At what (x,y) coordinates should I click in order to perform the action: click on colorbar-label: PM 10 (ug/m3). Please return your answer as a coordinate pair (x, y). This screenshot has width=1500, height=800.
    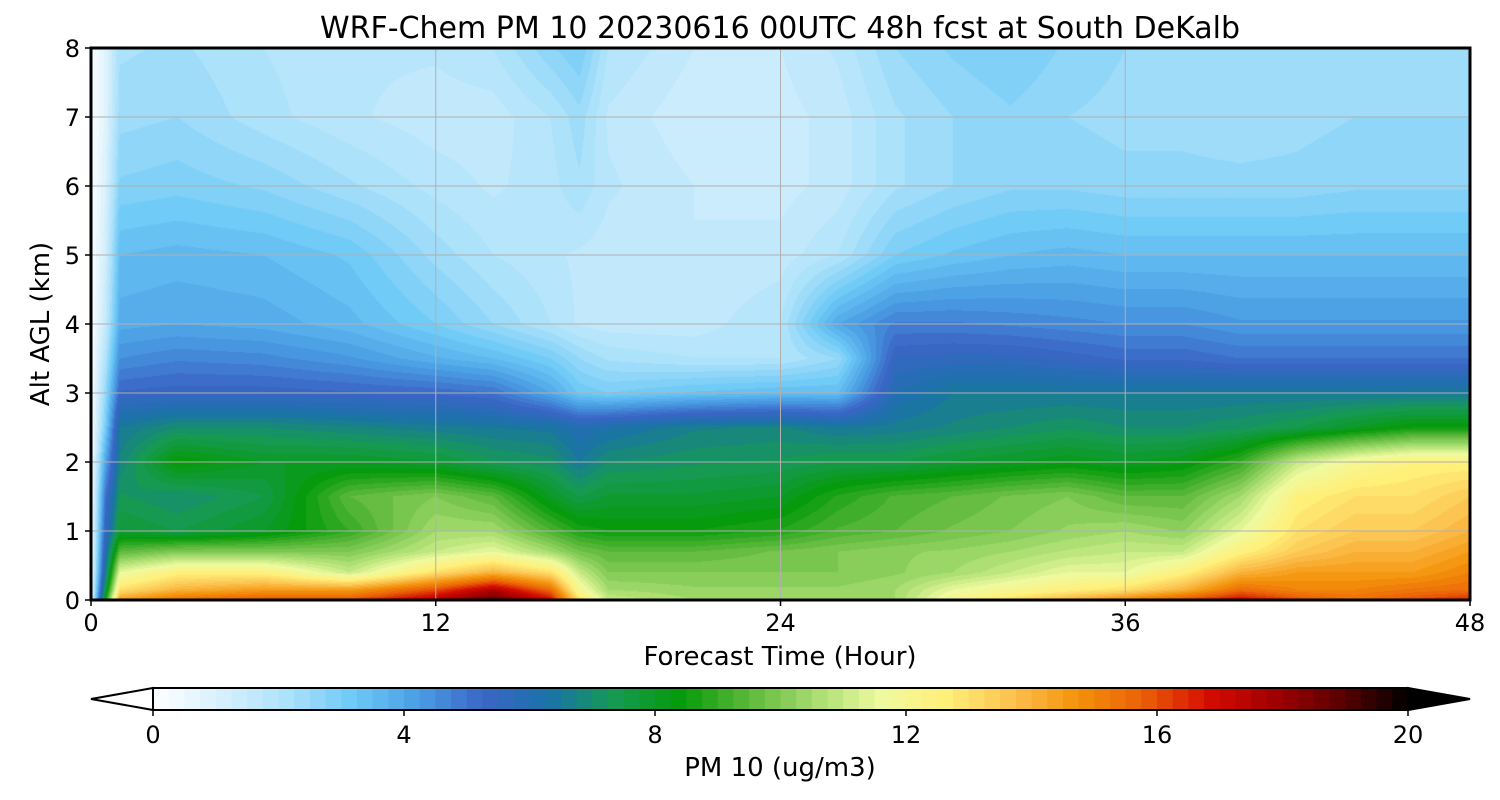
    Looking at the image, I should click on (780, 768).